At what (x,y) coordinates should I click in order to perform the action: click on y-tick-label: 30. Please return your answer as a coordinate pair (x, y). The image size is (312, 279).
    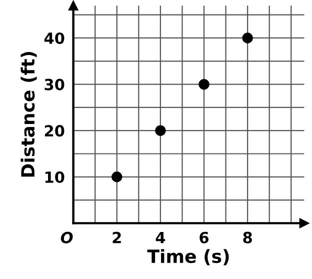
    Looking at the image, I should click on (54, 84).